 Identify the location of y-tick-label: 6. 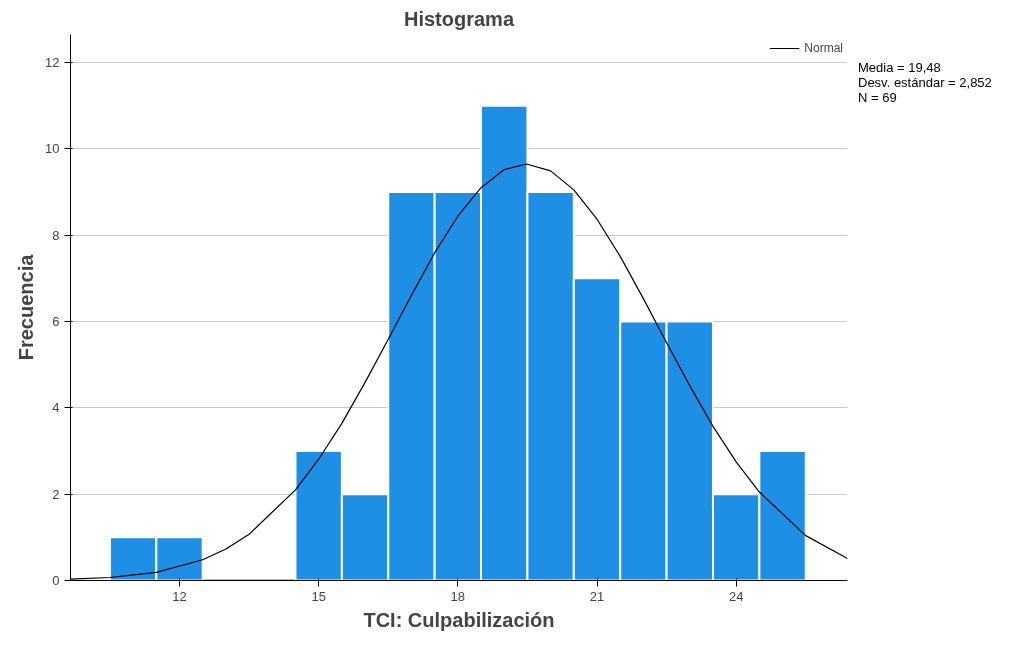
(56, 322).